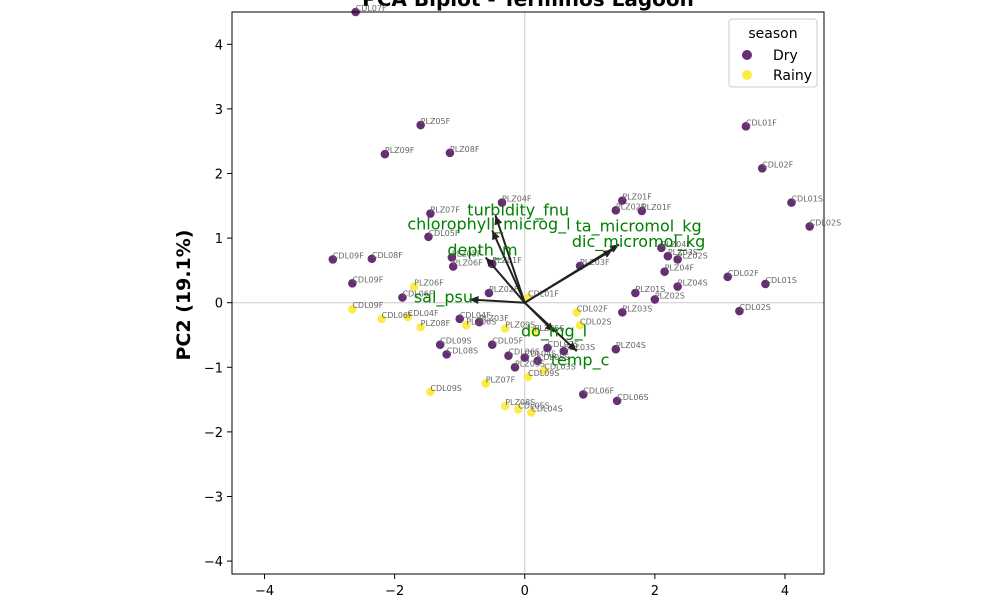  Describe the element at coordinates (638, 242) in the screenshot. I see `loading-label: dic_micromol_kg` at that location.